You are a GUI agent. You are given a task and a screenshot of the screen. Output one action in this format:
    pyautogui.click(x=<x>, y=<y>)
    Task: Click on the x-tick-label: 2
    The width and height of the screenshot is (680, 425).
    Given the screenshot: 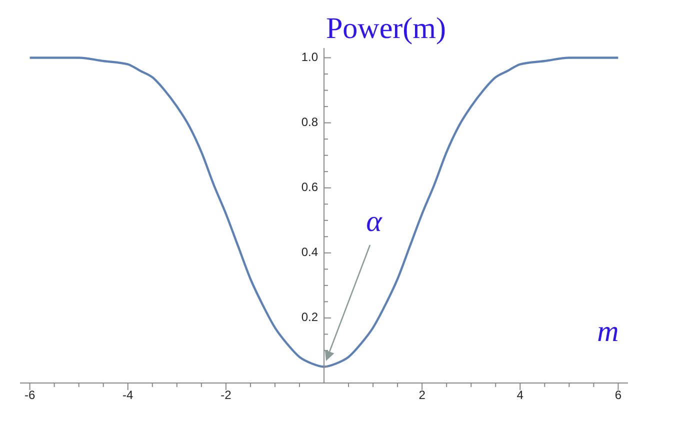 What is the action you would take?
    pyautogui.click(x=422, y=395)
    